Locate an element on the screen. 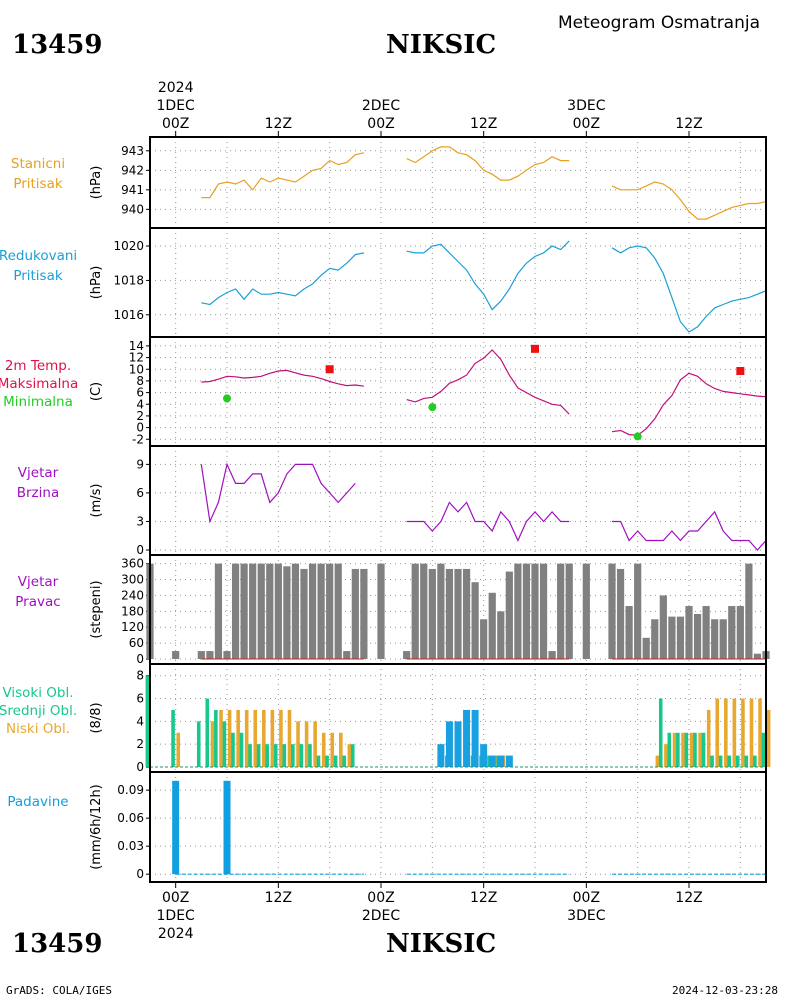 The image size is (800, 1000). time-label-top: 12Z is located at coordinates (688, 124).